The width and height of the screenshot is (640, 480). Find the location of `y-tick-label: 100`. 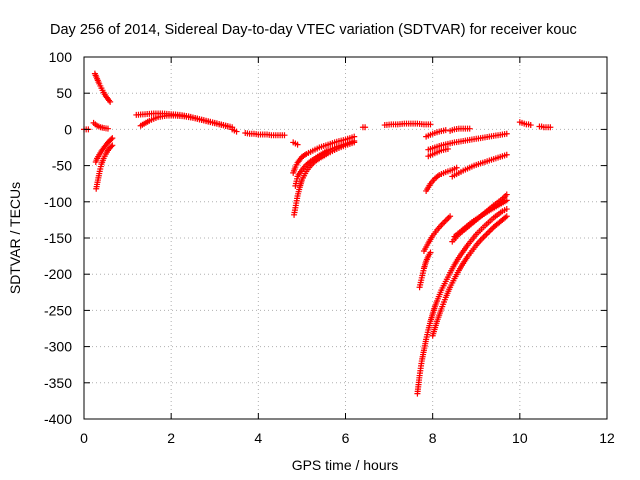

y-tick-label: 100 is located at coordinates (61, 57).